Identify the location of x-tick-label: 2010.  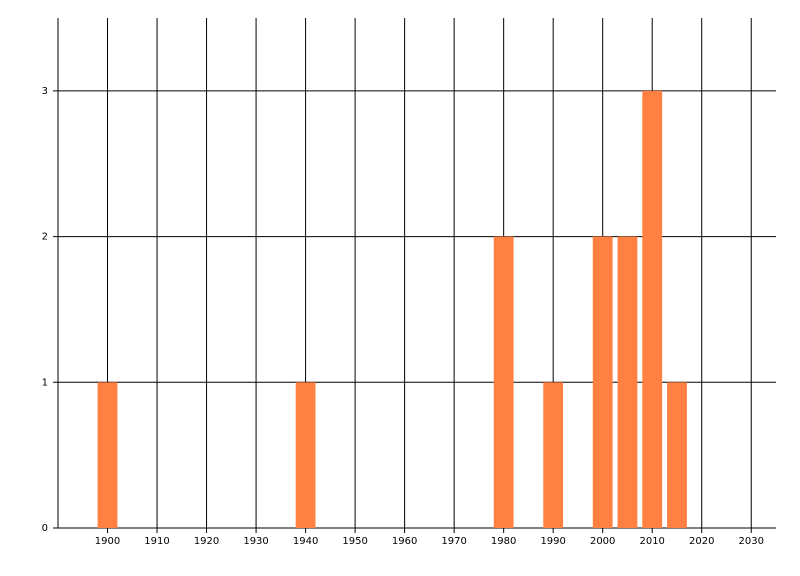
(651, 541).